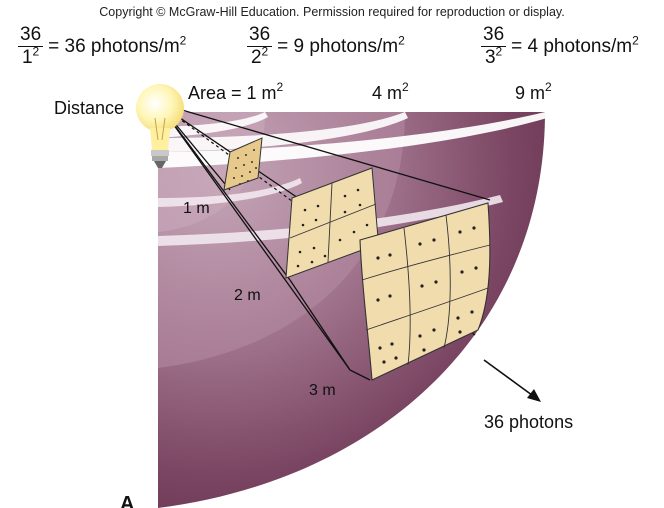 Image resolution: width=664 pixels, height=508 pixels. Describe the element at coordinates (283, 132) in the screenshot. I see `middle-ring-rim` at that location.